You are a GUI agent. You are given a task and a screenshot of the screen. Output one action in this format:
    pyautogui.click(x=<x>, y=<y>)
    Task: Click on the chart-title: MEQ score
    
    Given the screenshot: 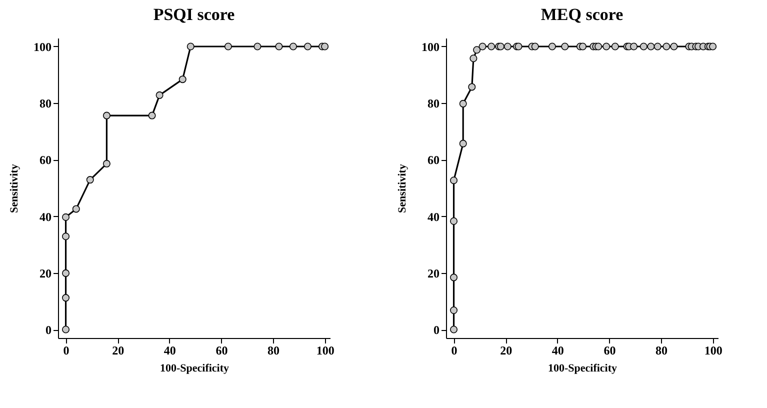 What is the action you would take?
    pyautogui.click(x=582, y=14)
    